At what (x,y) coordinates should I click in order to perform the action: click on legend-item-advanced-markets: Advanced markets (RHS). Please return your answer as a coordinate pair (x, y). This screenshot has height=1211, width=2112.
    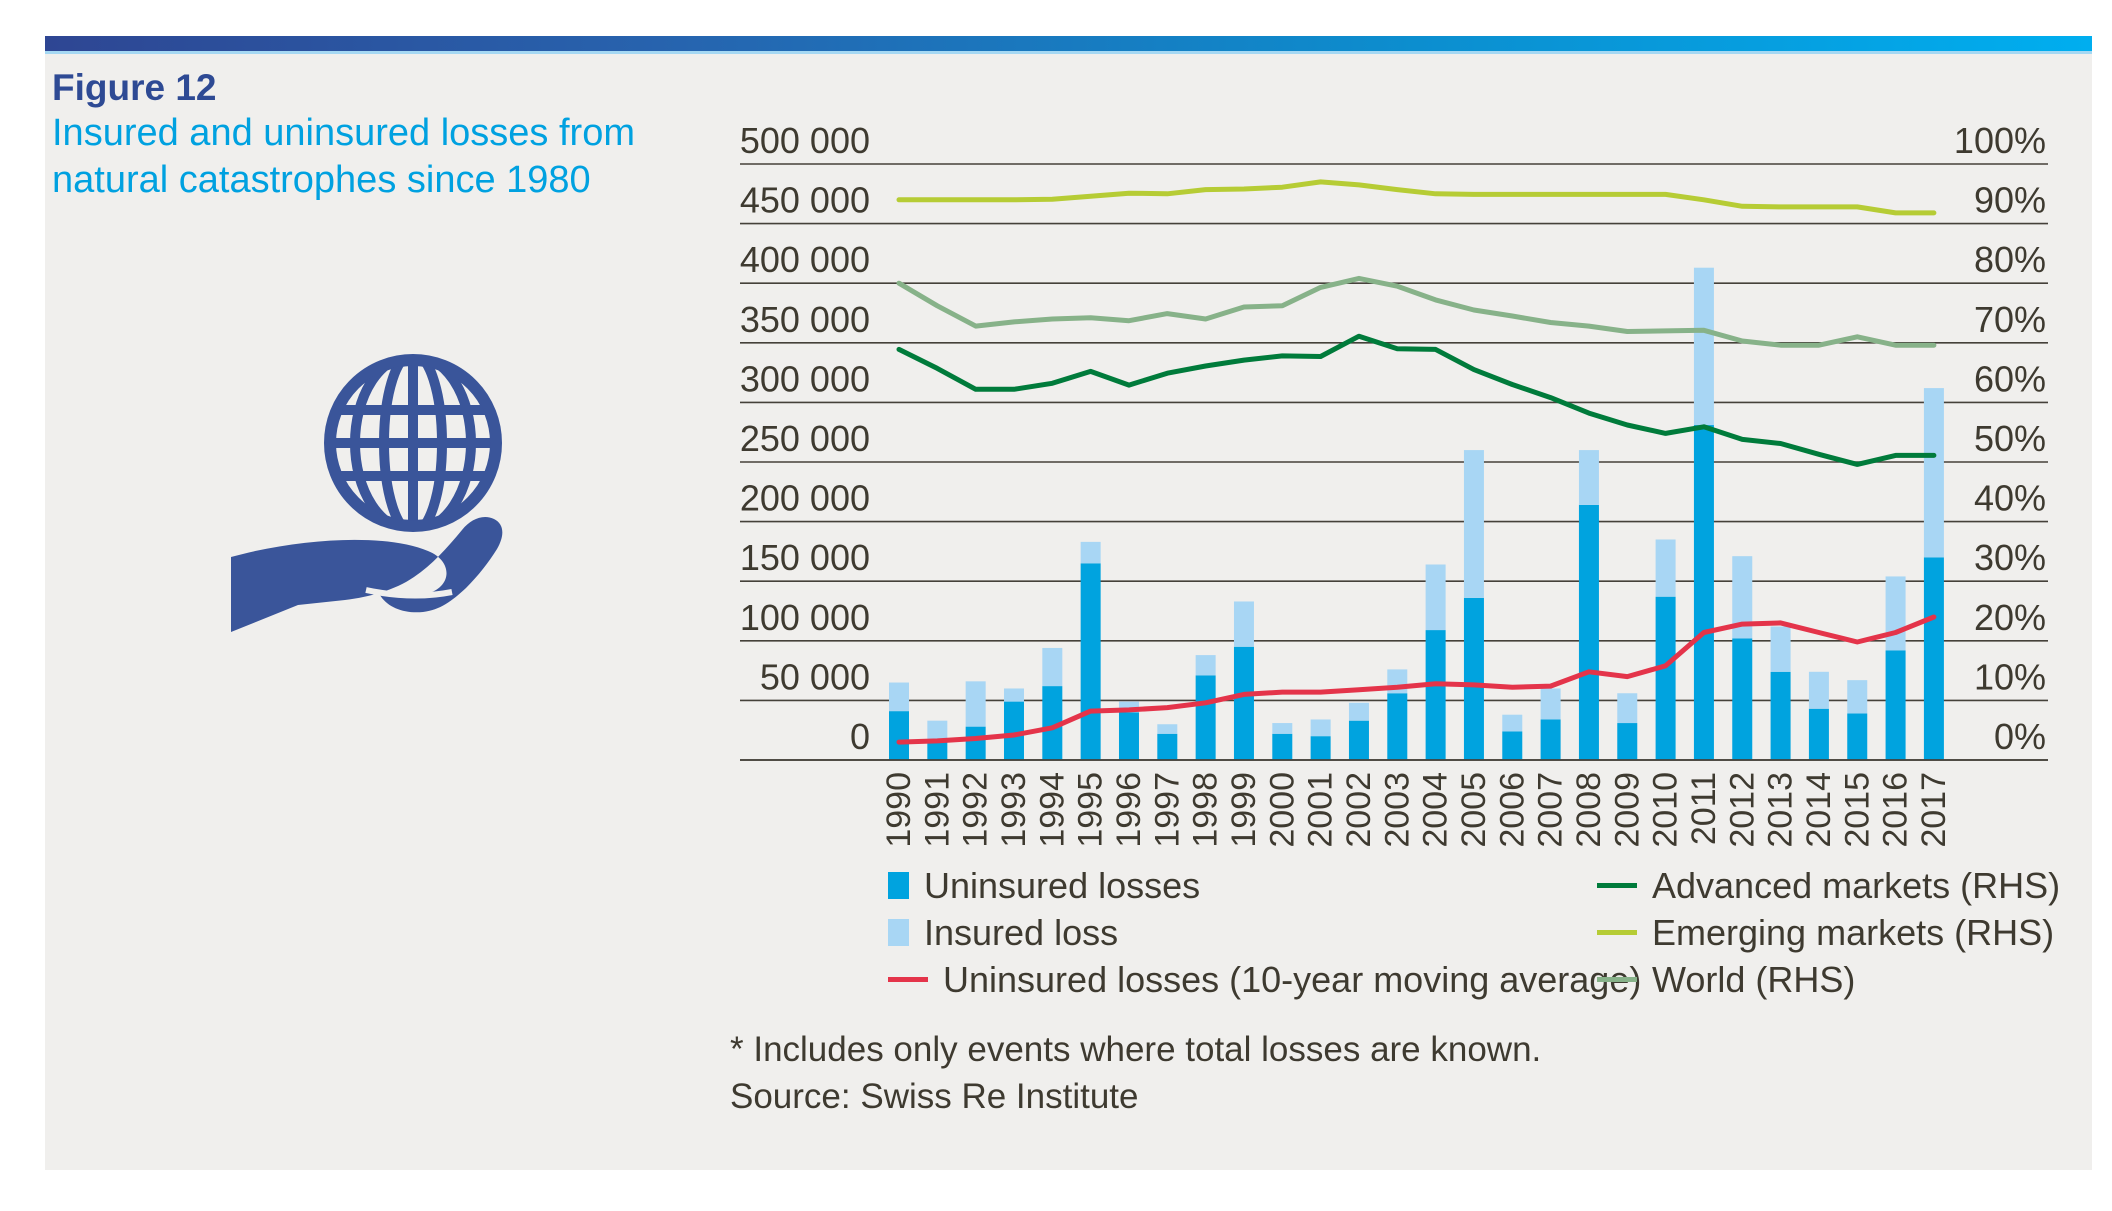
    Looking at the image, I should click on (1828, 885).